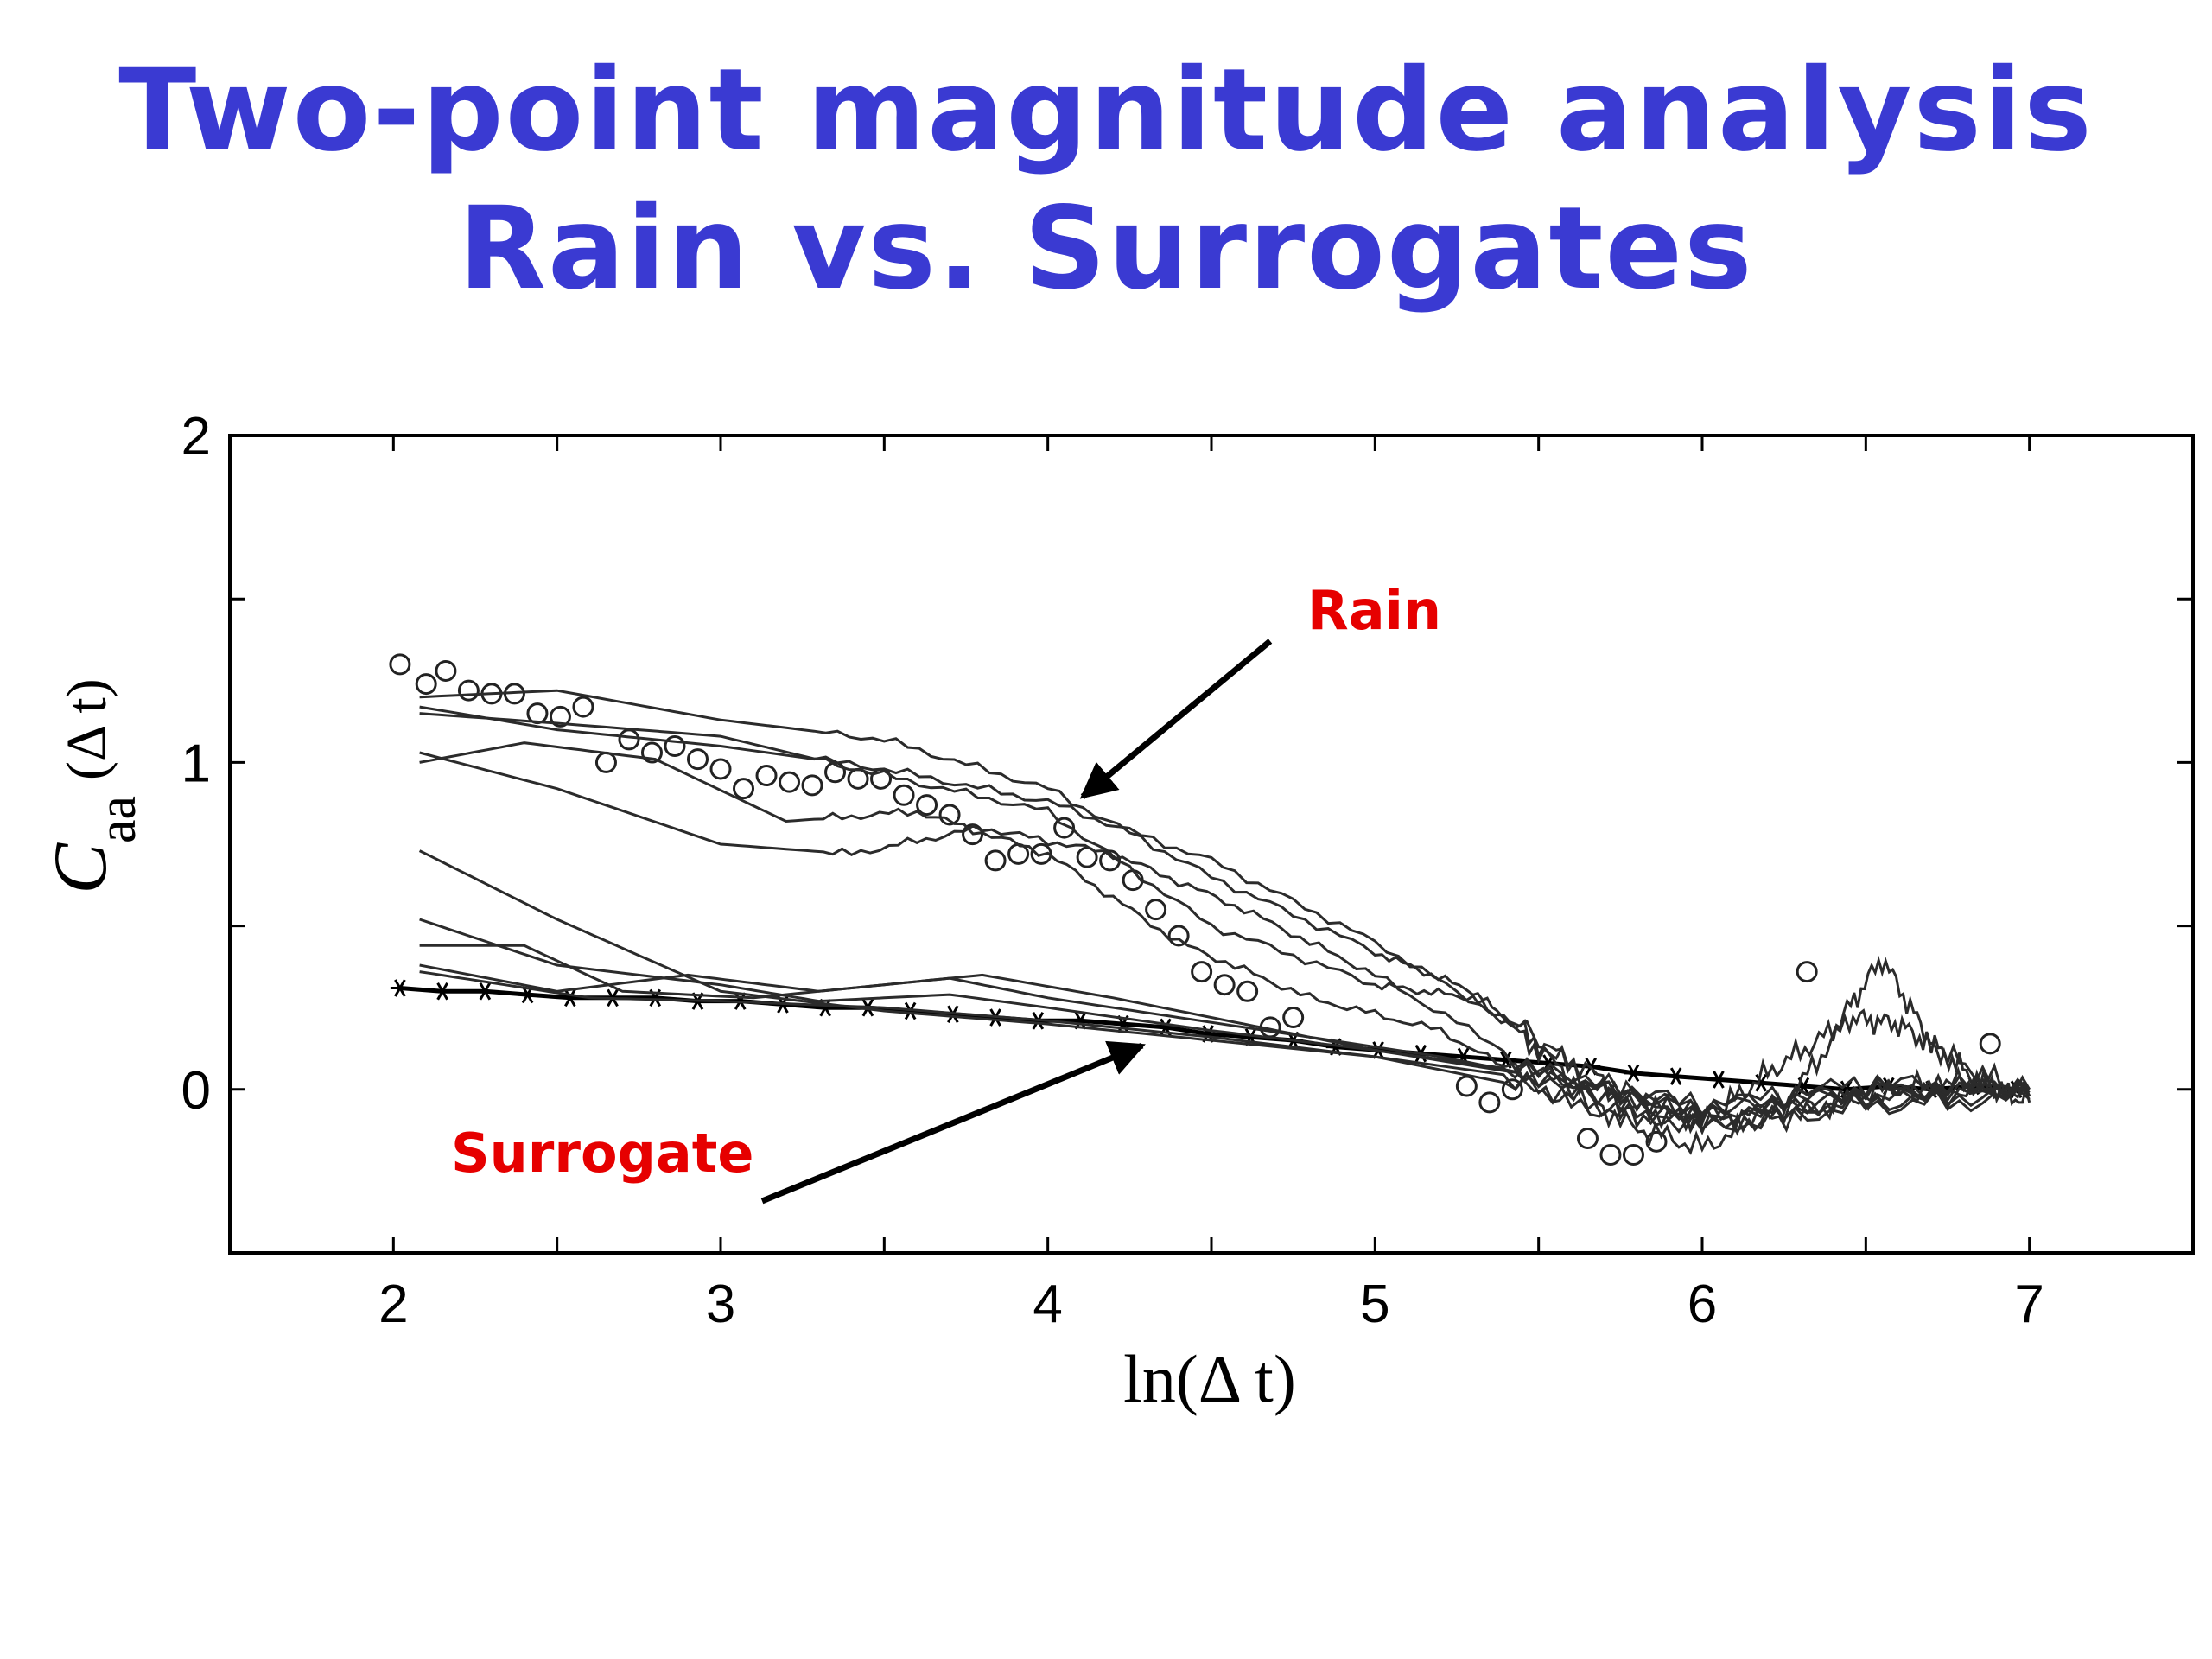 Image resolution: width=2212 pixels, height=1659 pixels. Describe the element at coordinates (1209, 1378) in the screenshot. I see `x-axis-title: ln(Δ t)` at that location.